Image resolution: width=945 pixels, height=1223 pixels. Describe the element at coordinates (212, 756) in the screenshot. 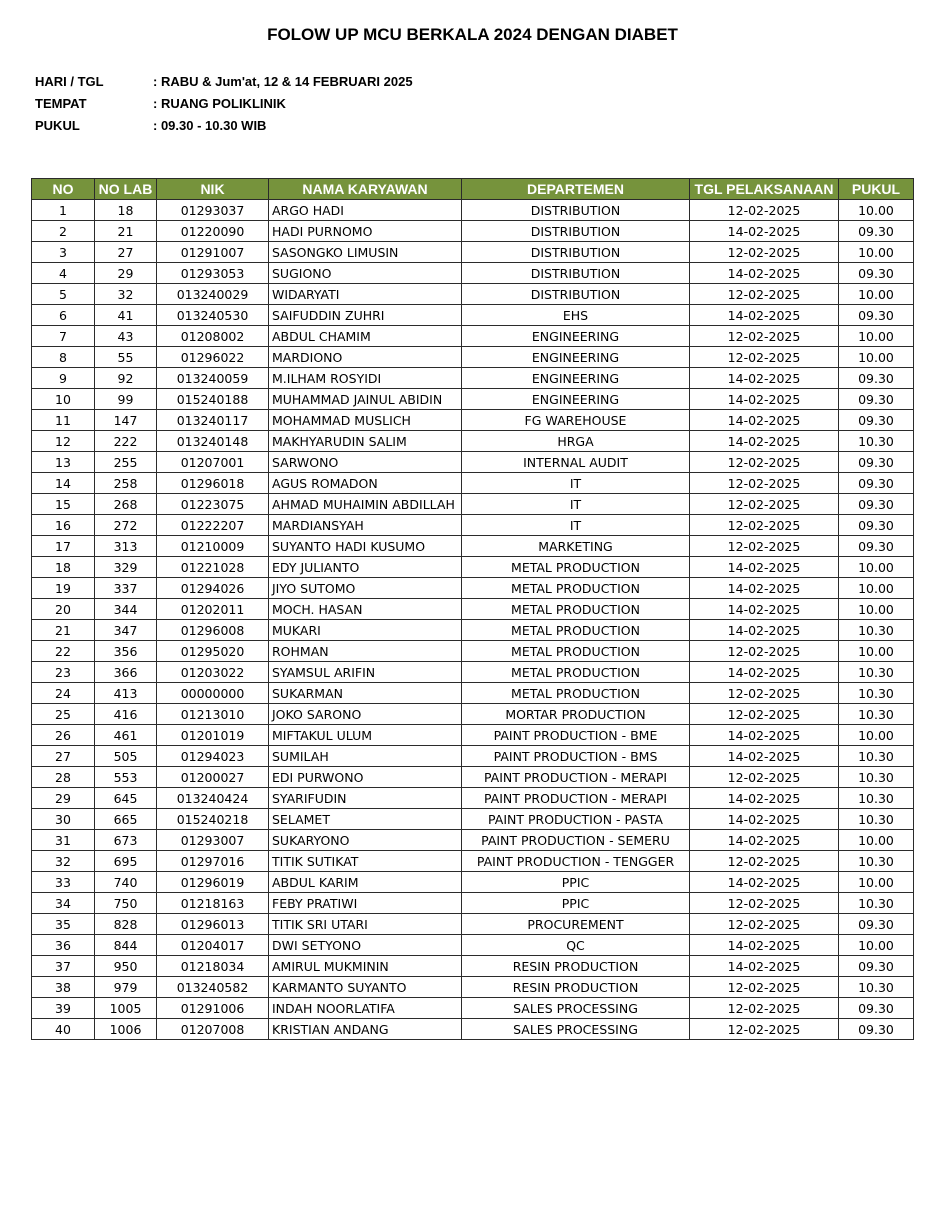

I see `cell-nik: 01294023` at that location.